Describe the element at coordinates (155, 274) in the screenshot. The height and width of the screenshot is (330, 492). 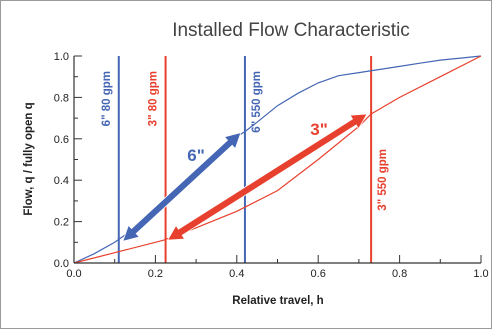
I see `x-tick-label-1: 0.2` at that location.